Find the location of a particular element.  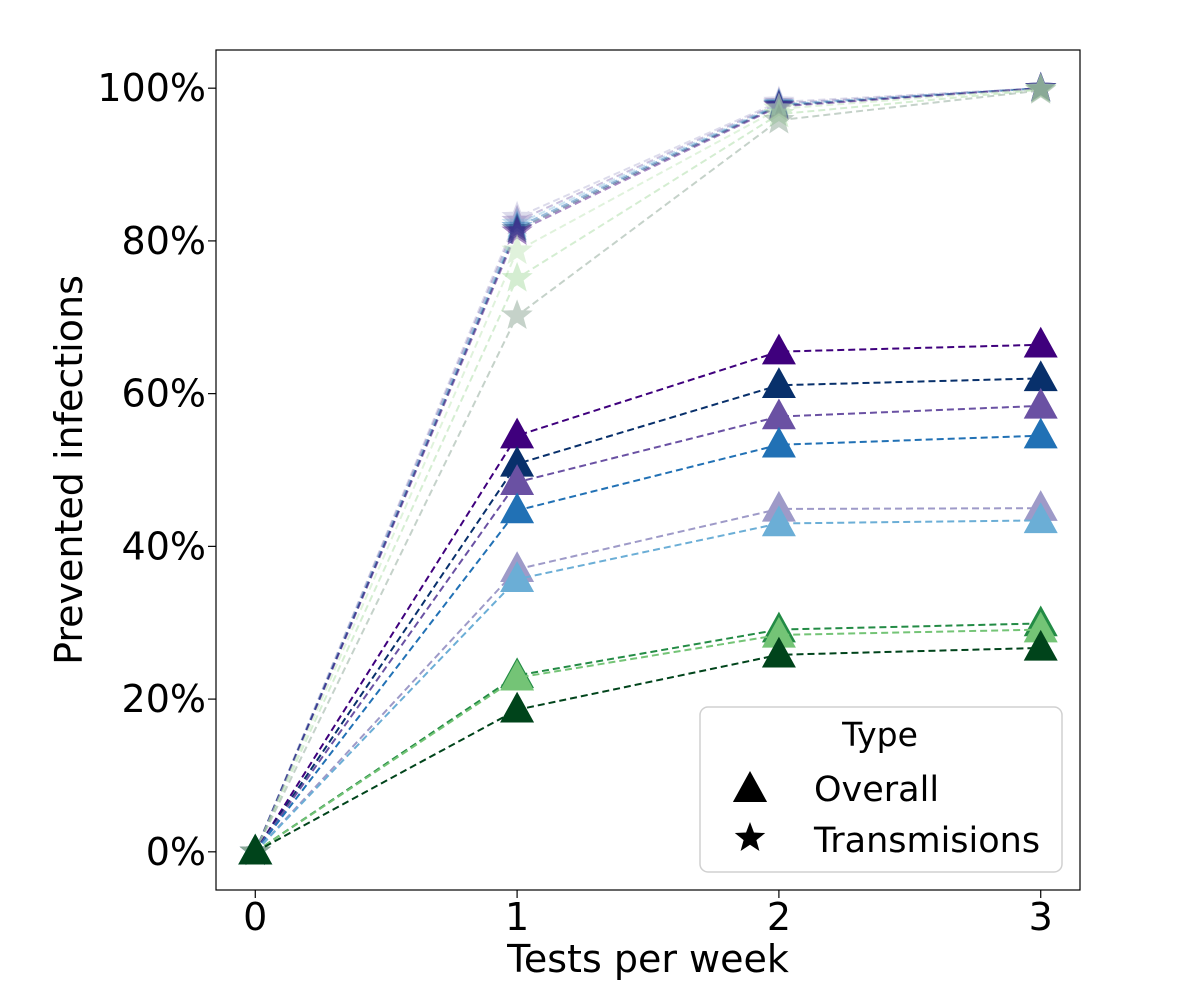

y-tick-label: 20% is located at coordinates (164, 699).